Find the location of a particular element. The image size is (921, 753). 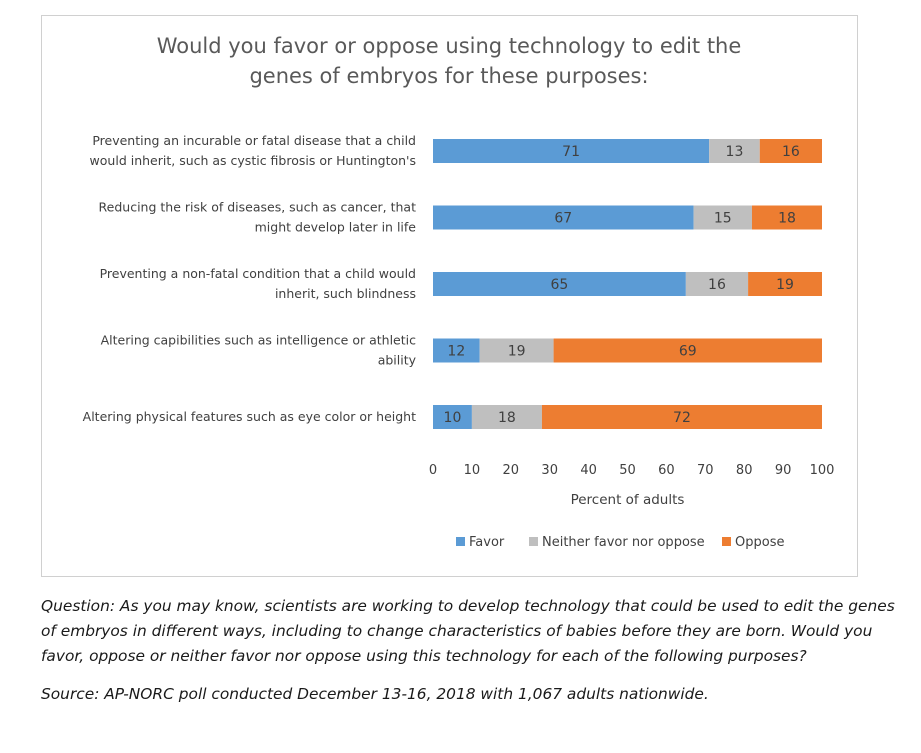

data-label: 12 is located at coordinates (456, 352).